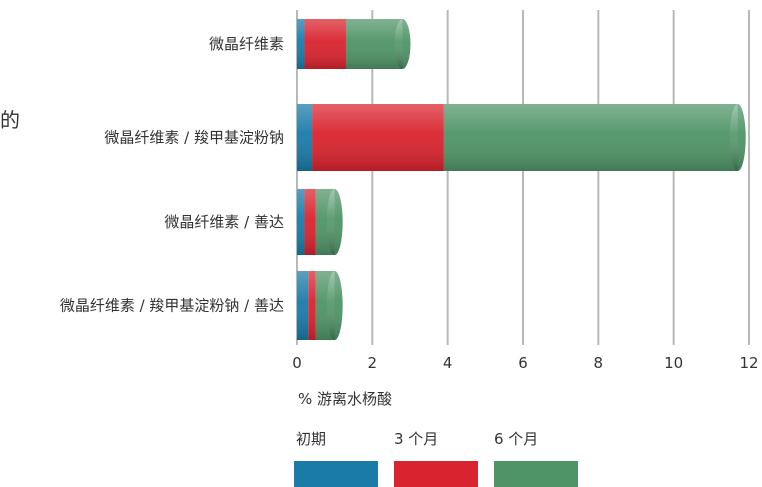 The width and height of the screenshot is (762, 487). What do you see at coordinates (194, 138) in the screenshot?
I see `category-label: 微晶纤维素 / 羧甲基淀粉钠` at bounding box center [194, 138].